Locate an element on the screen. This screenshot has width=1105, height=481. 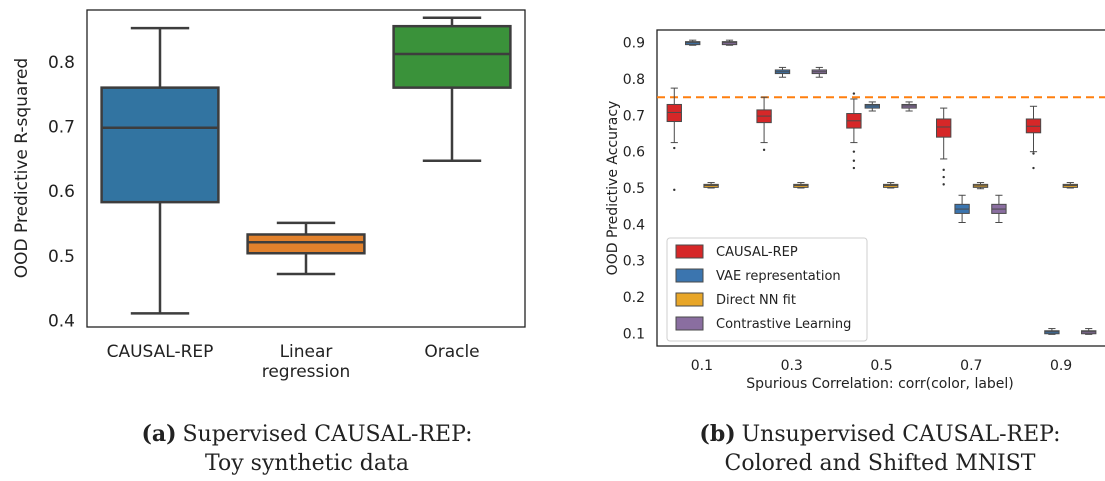
x-tick-label: 0.9 is located at coordinates (1061, 366).